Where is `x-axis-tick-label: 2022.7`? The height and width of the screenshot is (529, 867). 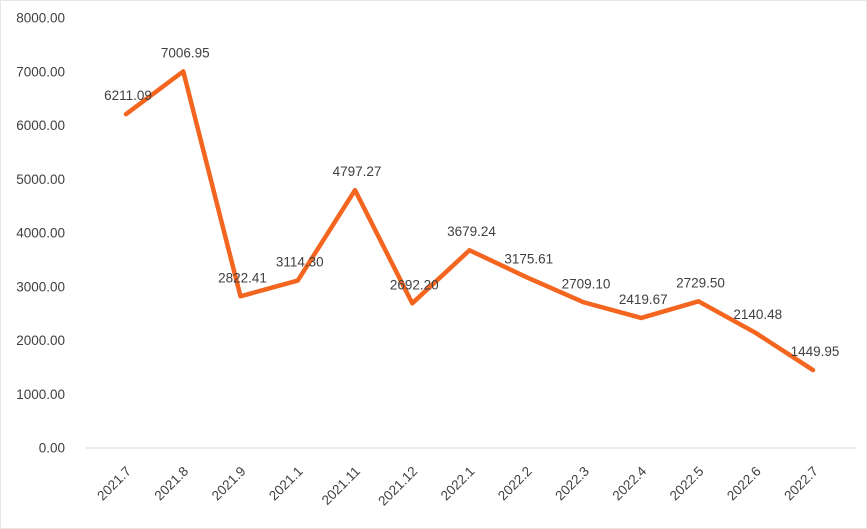 x-axis-tick-label: 2022.7 is located at coordinates (801, 484).